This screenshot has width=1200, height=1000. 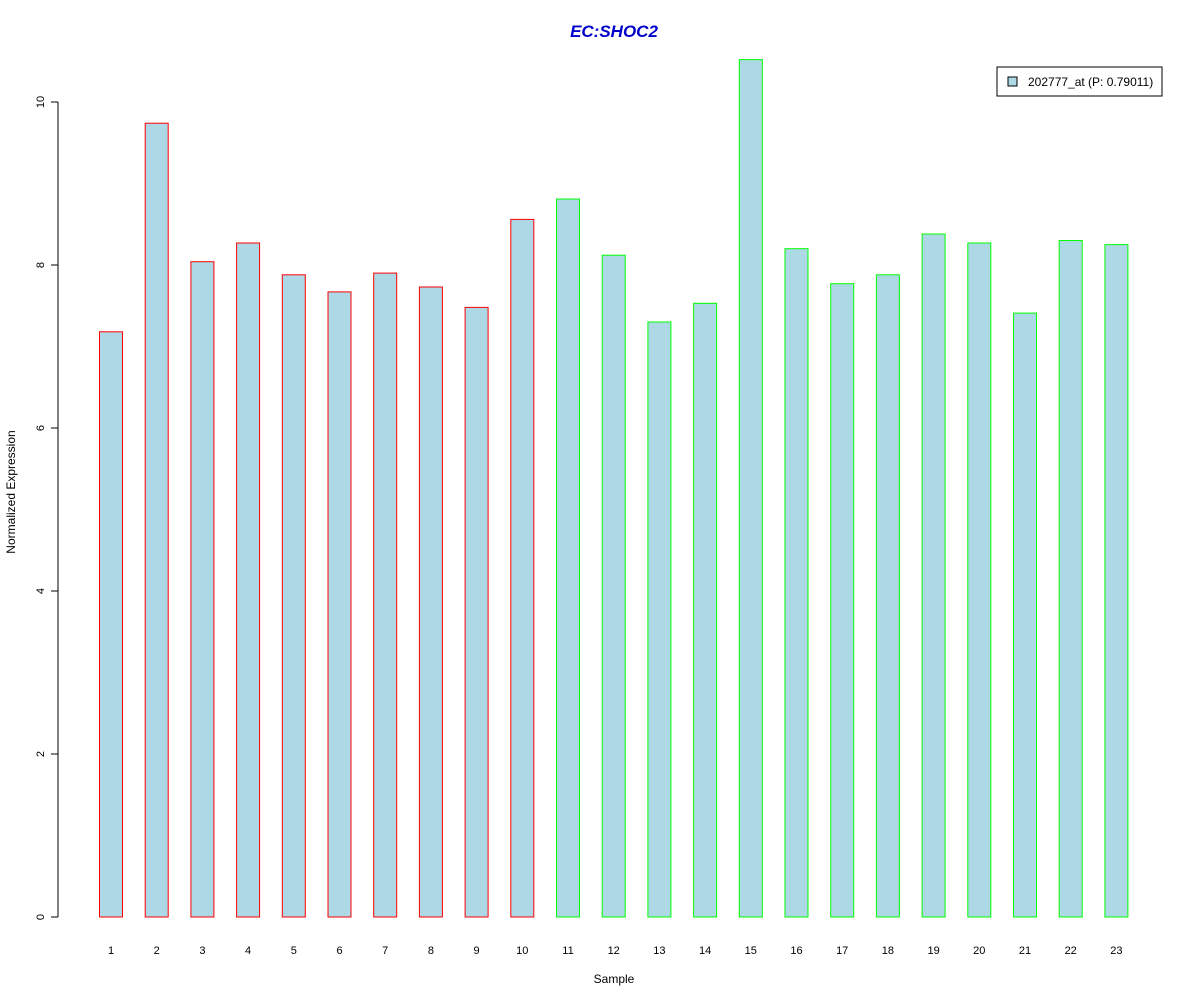 What do you see at coordinates (11, 491) in the screenshot?
I see `y-axis-label: Normalized Expression` at bounding box center [11, 491].